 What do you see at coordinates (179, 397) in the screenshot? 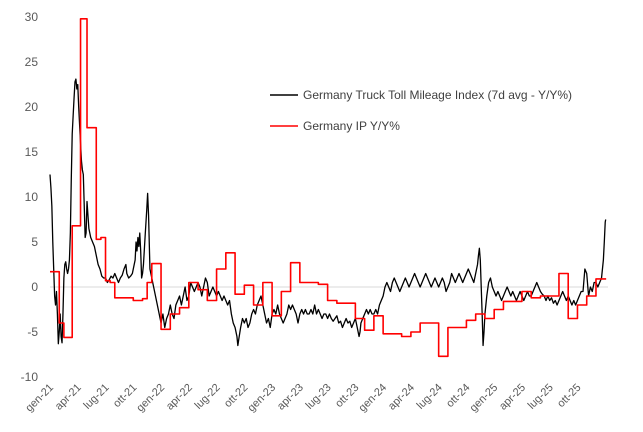
I see `x-tick-label: apr-22` at bounding box center [179, 397].